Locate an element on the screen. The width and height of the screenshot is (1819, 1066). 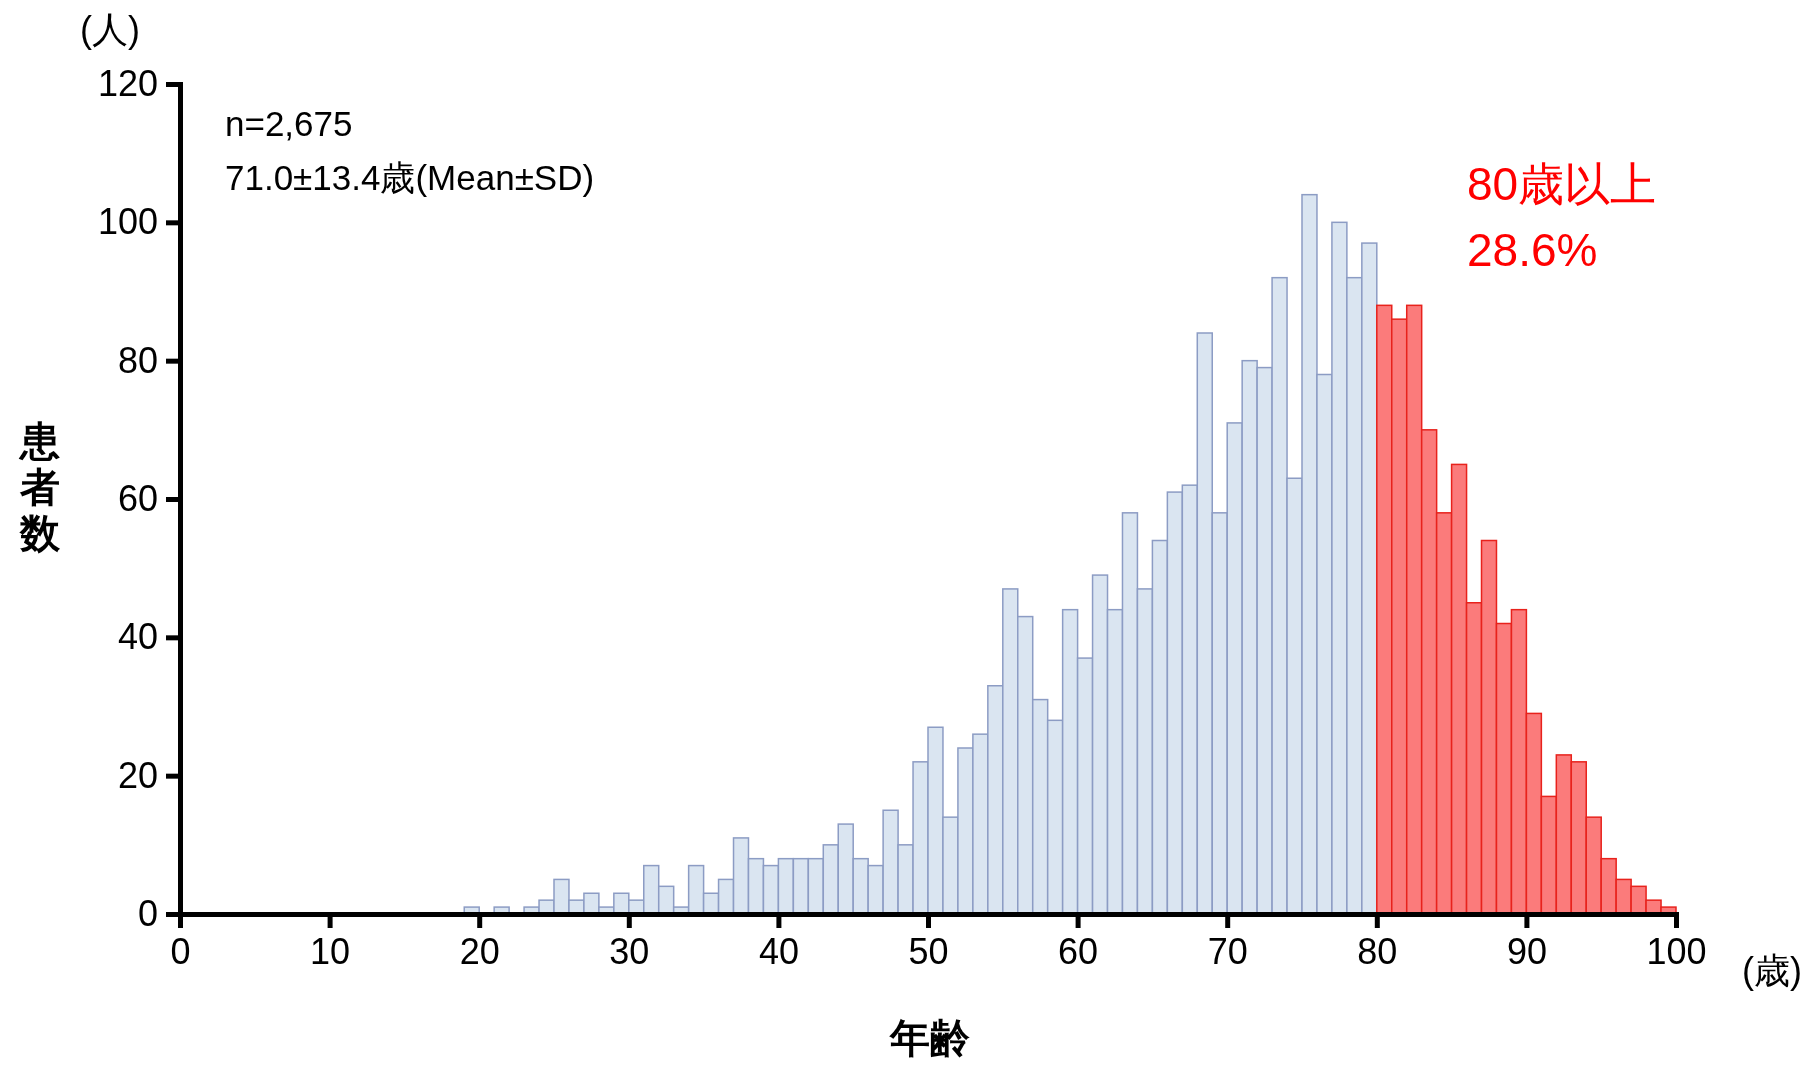
y-tick-label: 80 is located at coordinates (137, 360).